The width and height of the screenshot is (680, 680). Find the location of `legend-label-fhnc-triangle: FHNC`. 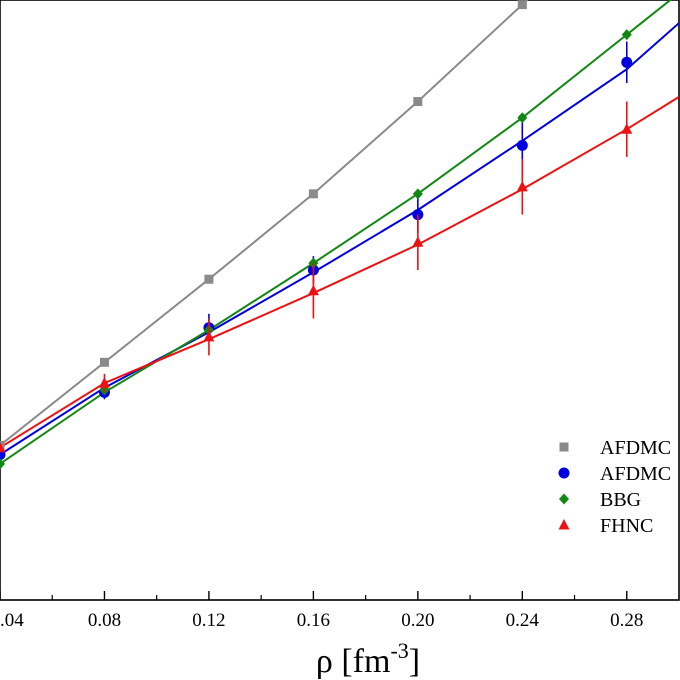

legend-label-fhnc-triangle: FHNC is located at coordinates (626, 526).